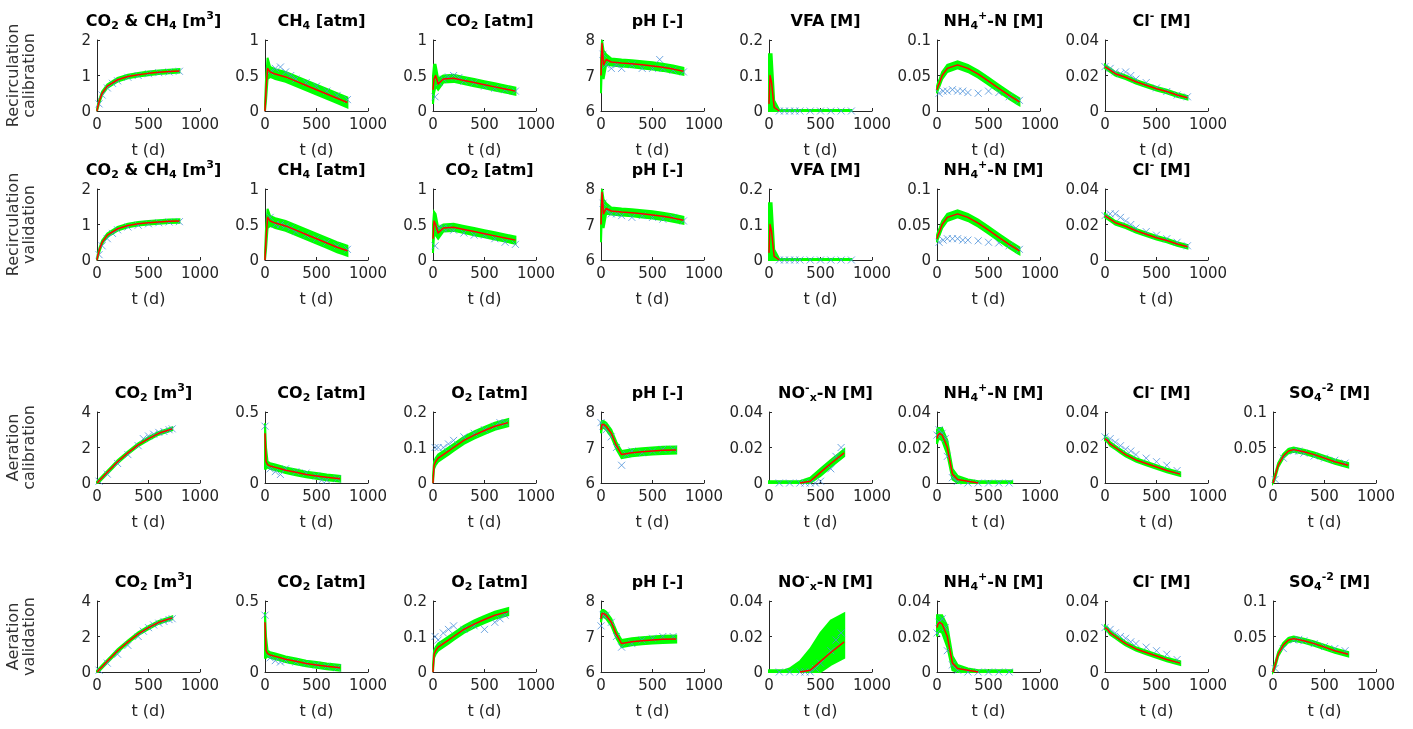 This screenshot has width=1413, height=729. I want to click on chart-title: VFA [M], so click(825, 20).